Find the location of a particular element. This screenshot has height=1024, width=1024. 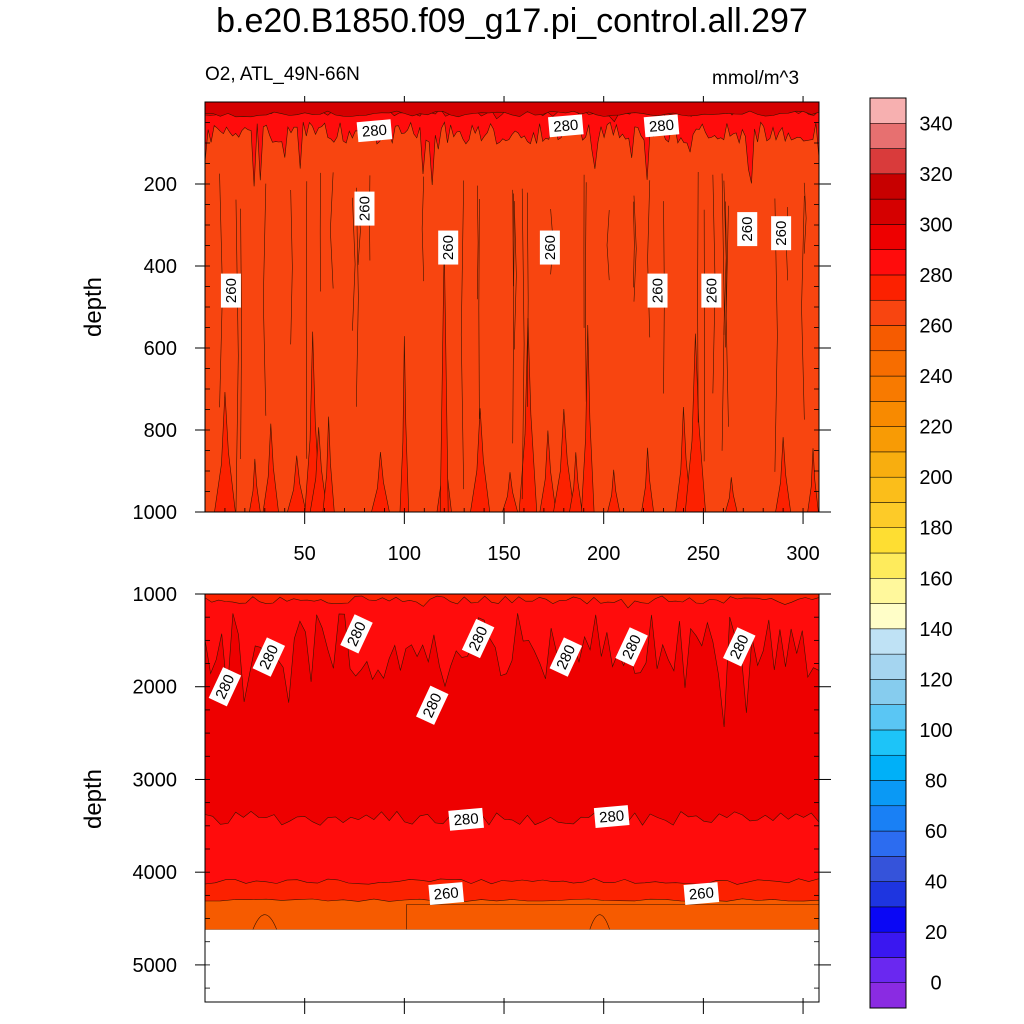

contour-label-6: 260 is located at coordinates (230, 290).